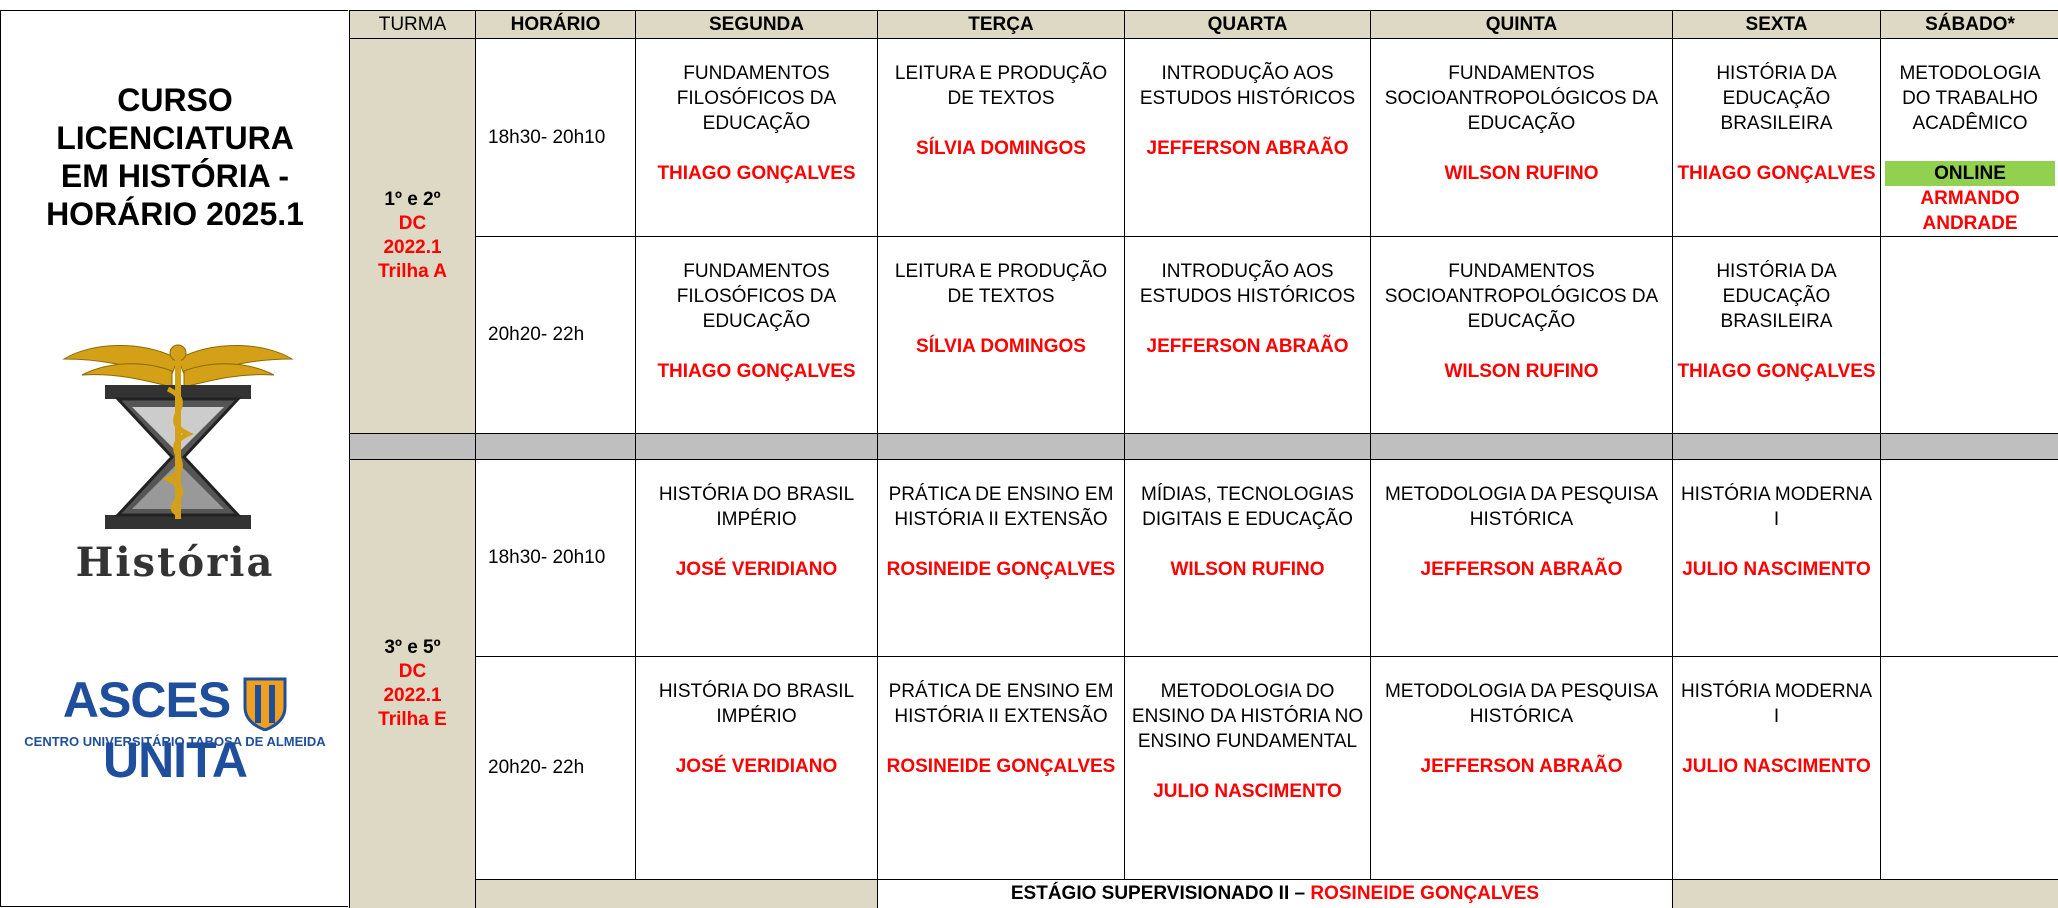  What do you see at coordinates (1160, 893) in the screenshot?
I see `footer-label: ESTÁGIO SUPERVISIONADO II –` at bounding box center [1160, 893].